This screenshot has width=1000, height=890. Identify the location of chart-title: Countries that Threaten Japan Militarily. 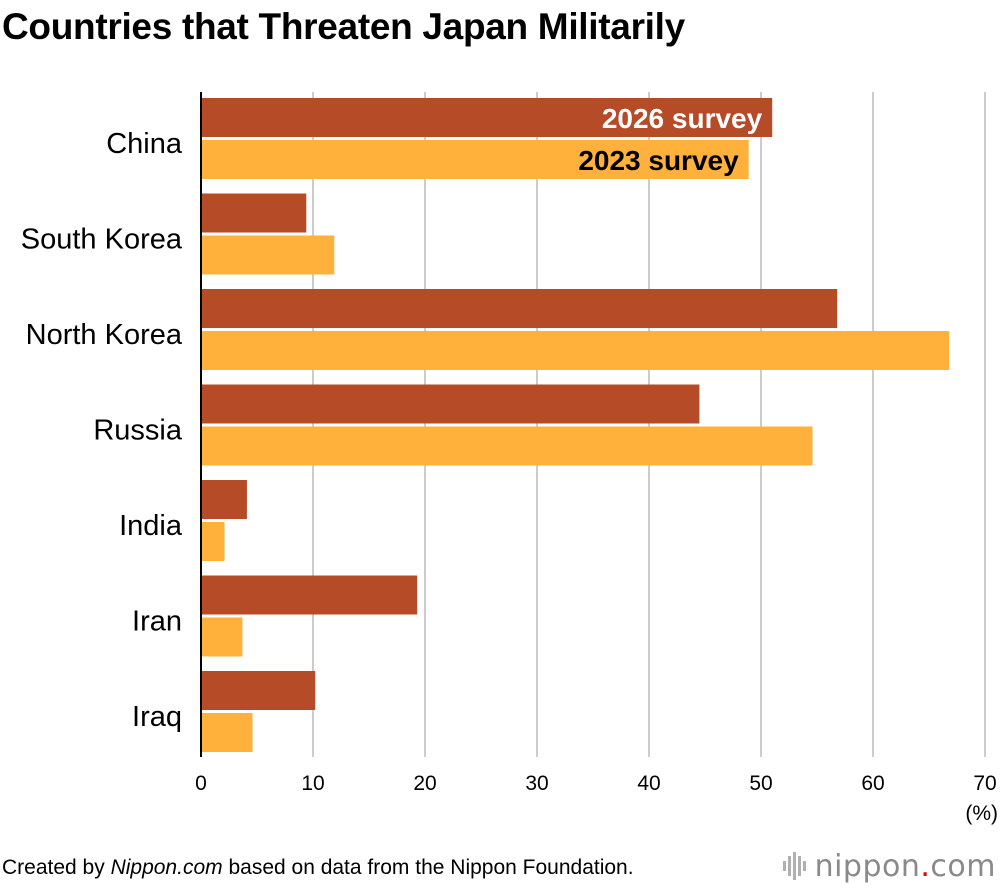
(343, 26).